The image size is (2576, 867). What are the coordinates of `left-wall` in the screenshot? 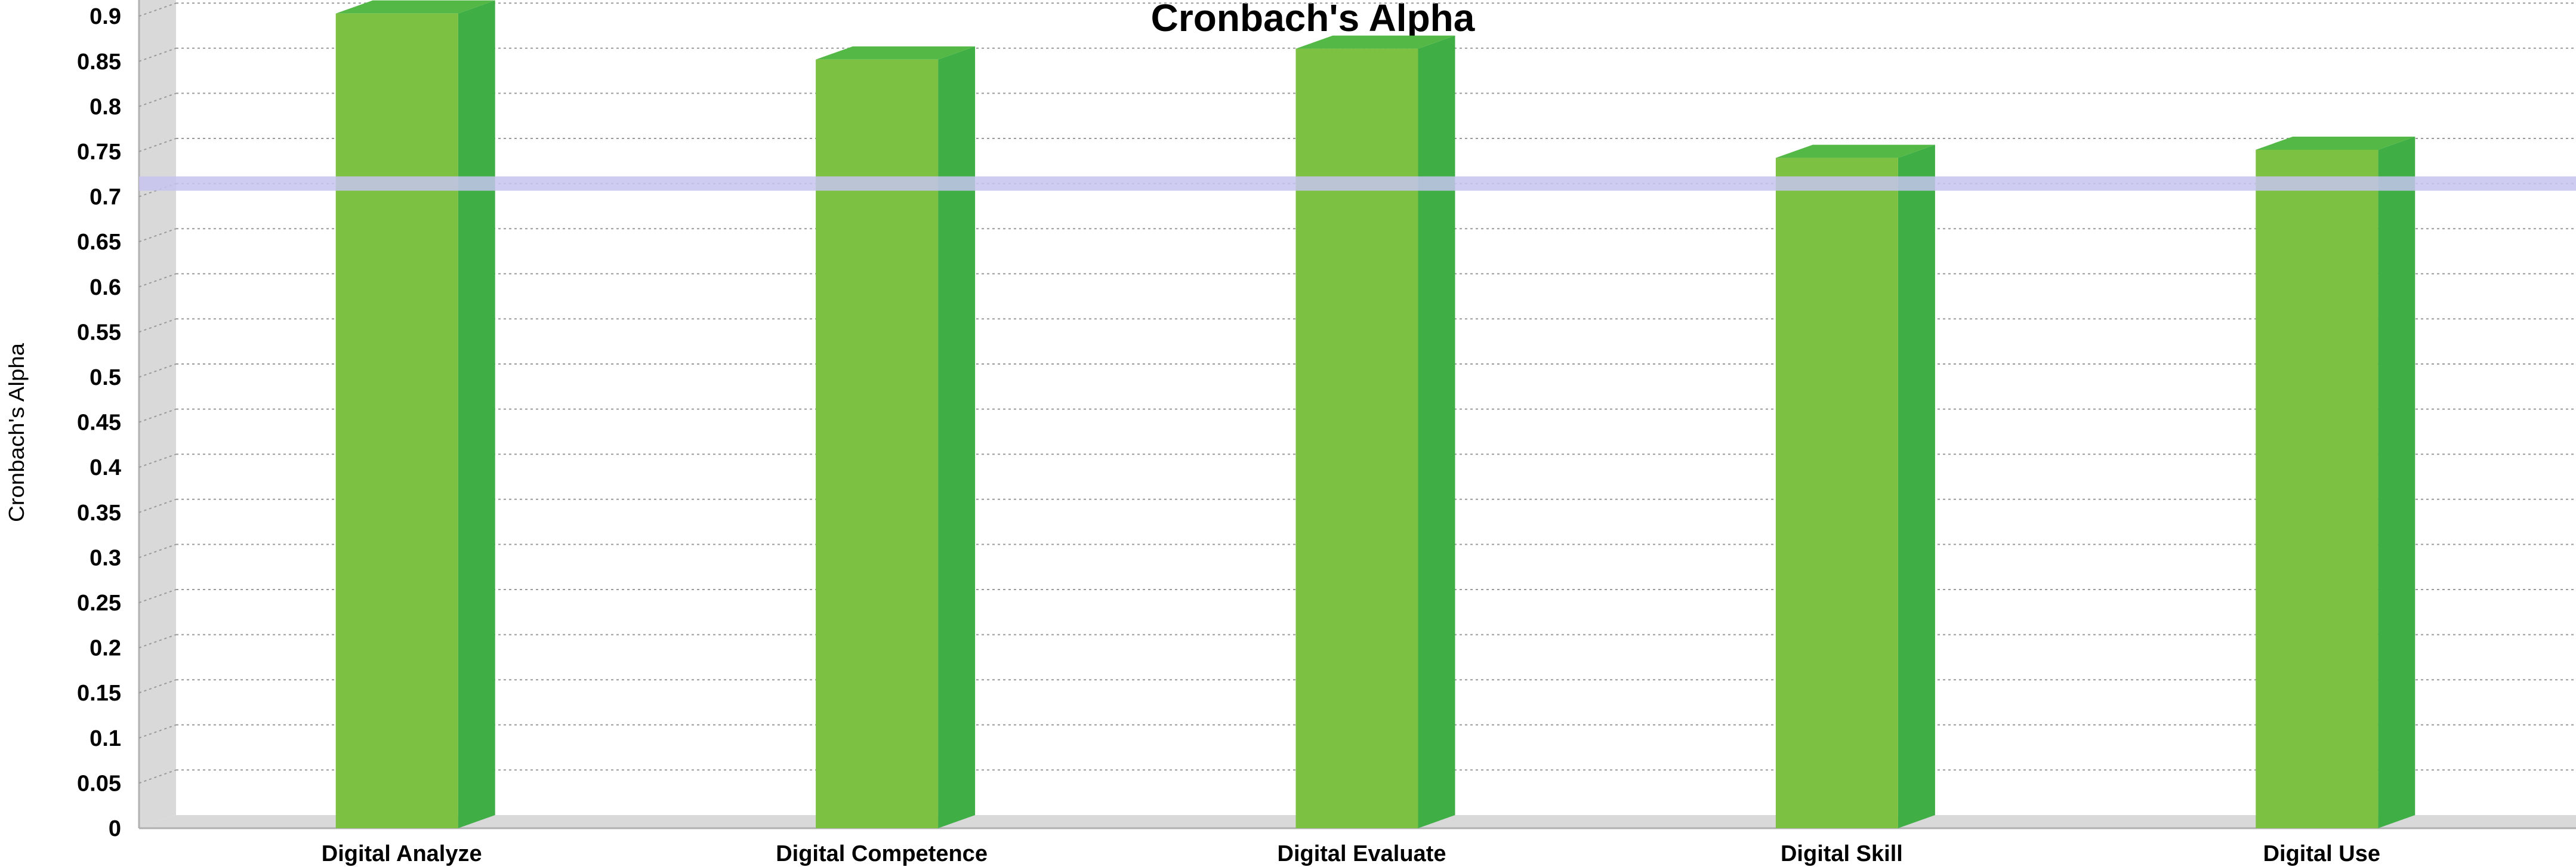 It's located at (157, 414).